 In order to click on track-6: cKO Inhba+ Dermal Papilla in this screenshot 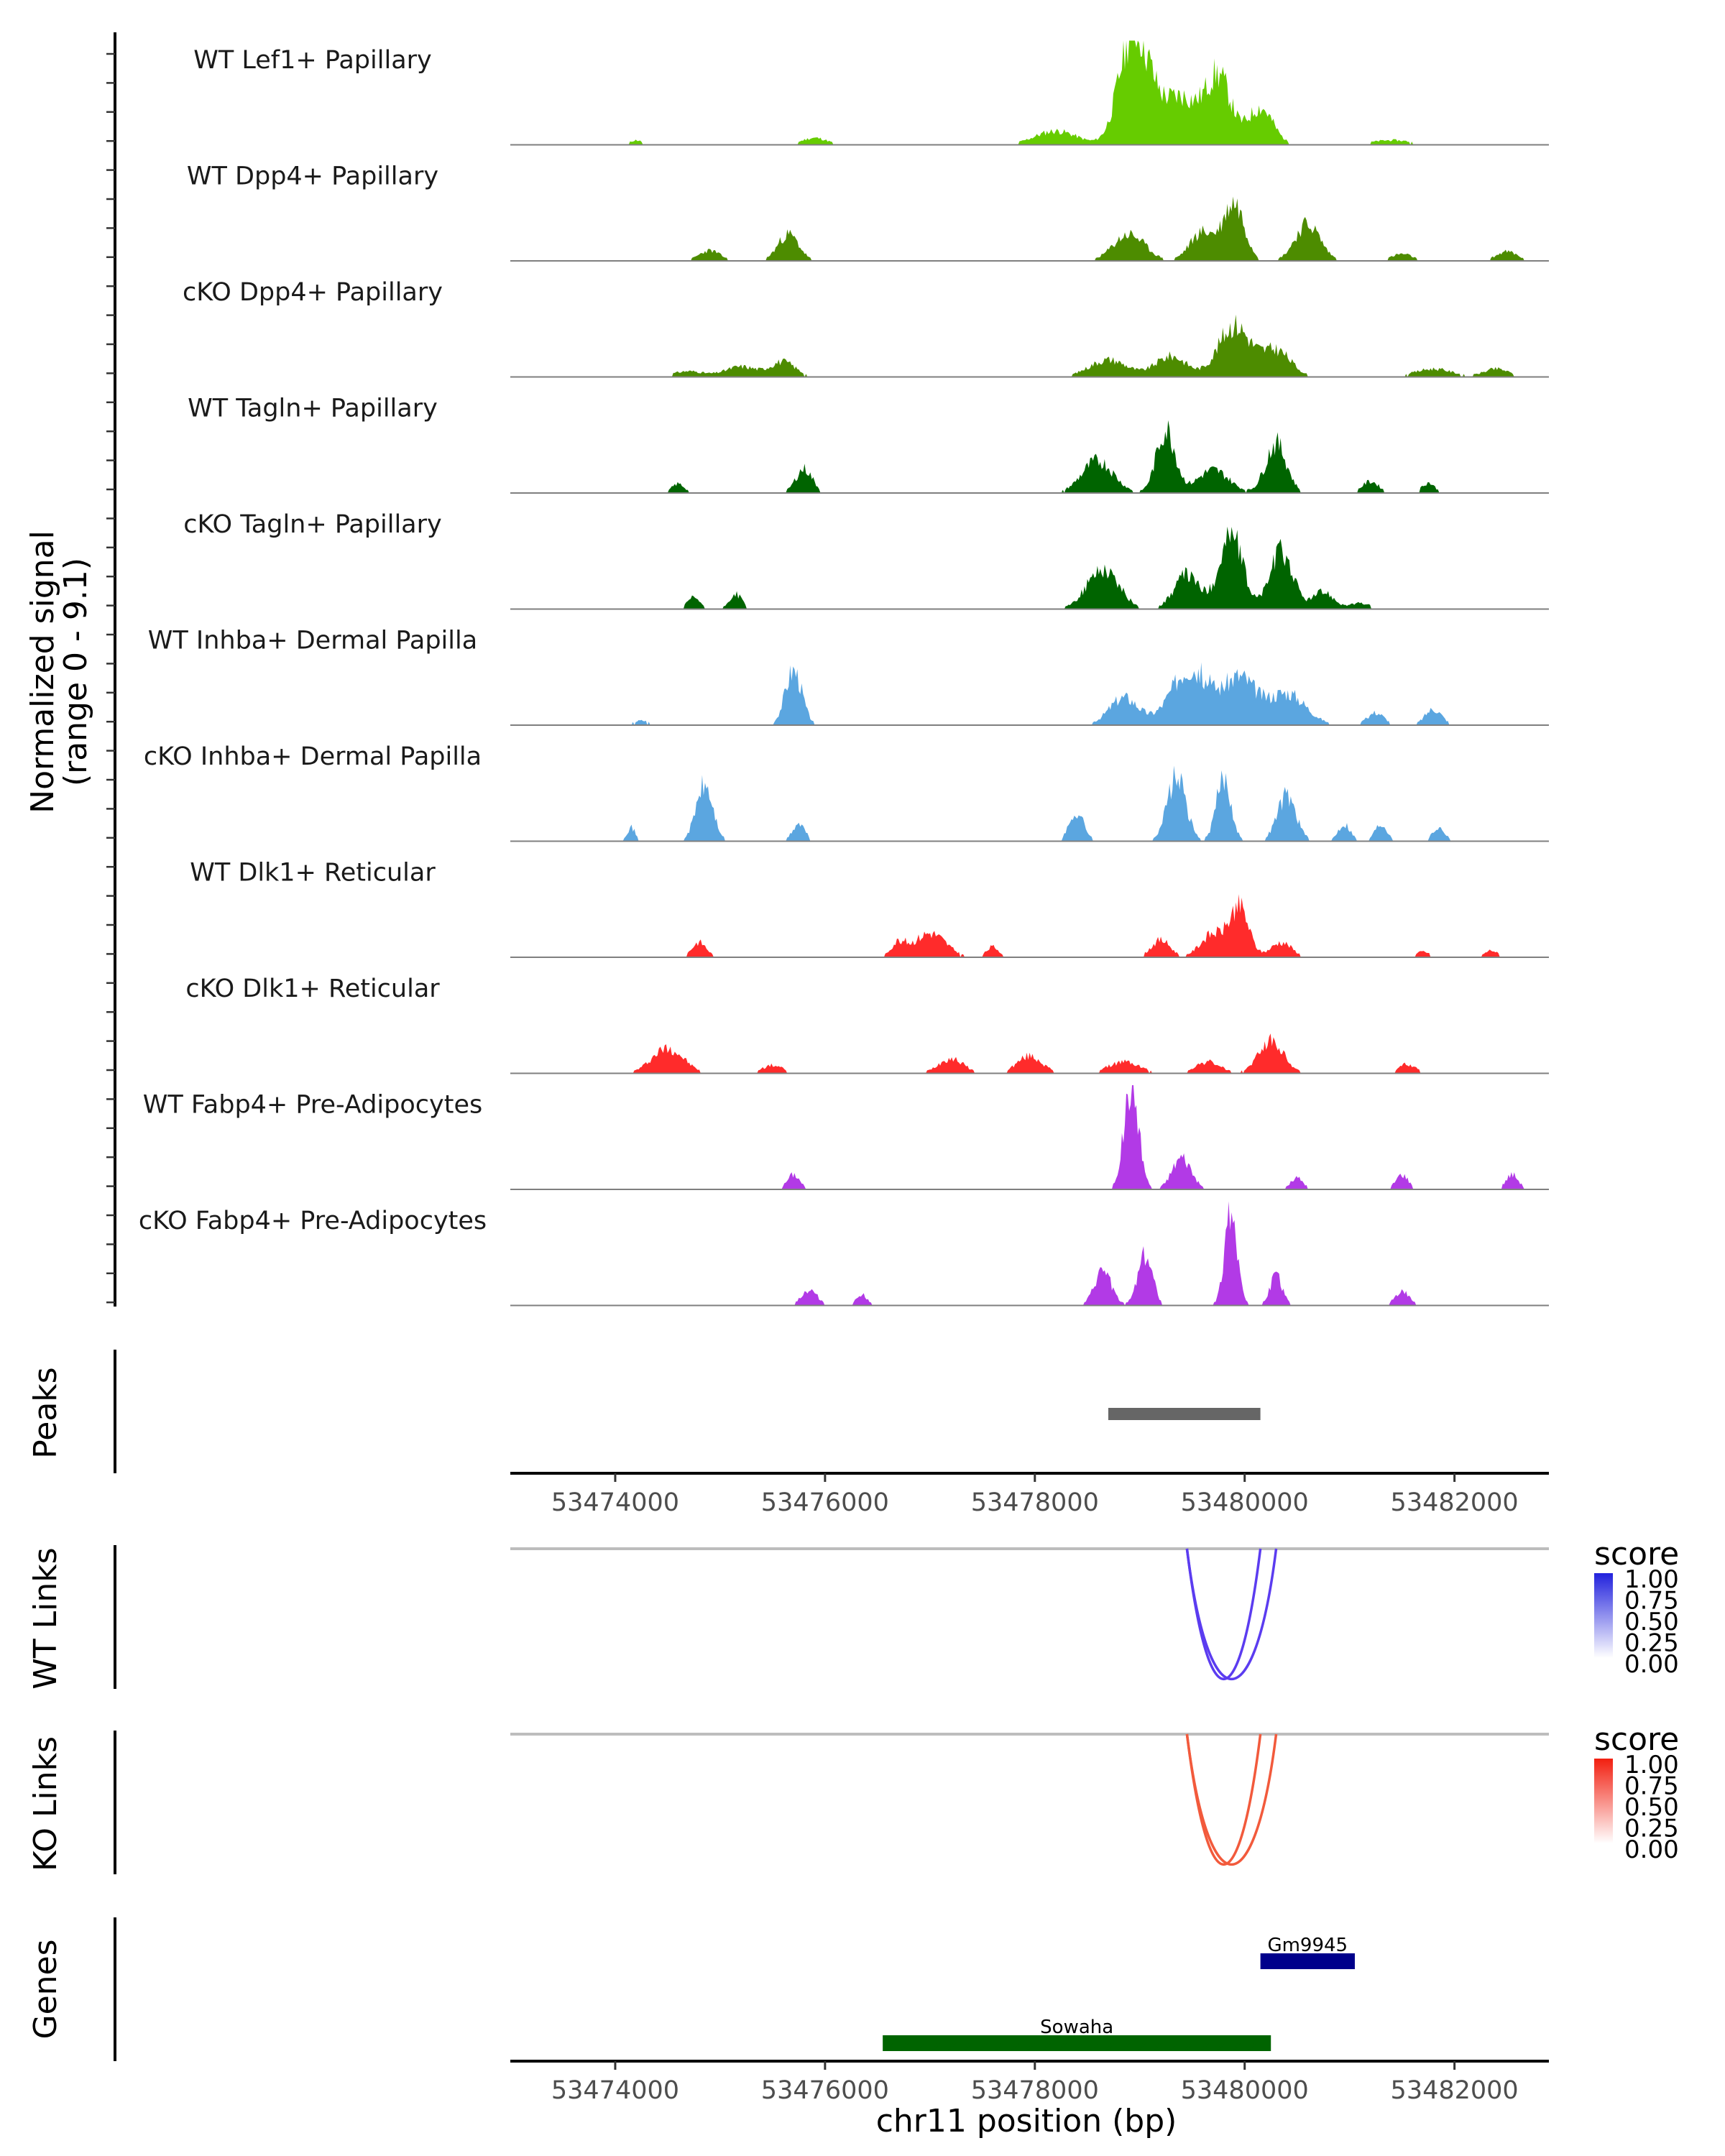, I will do `click(846, 792)`.